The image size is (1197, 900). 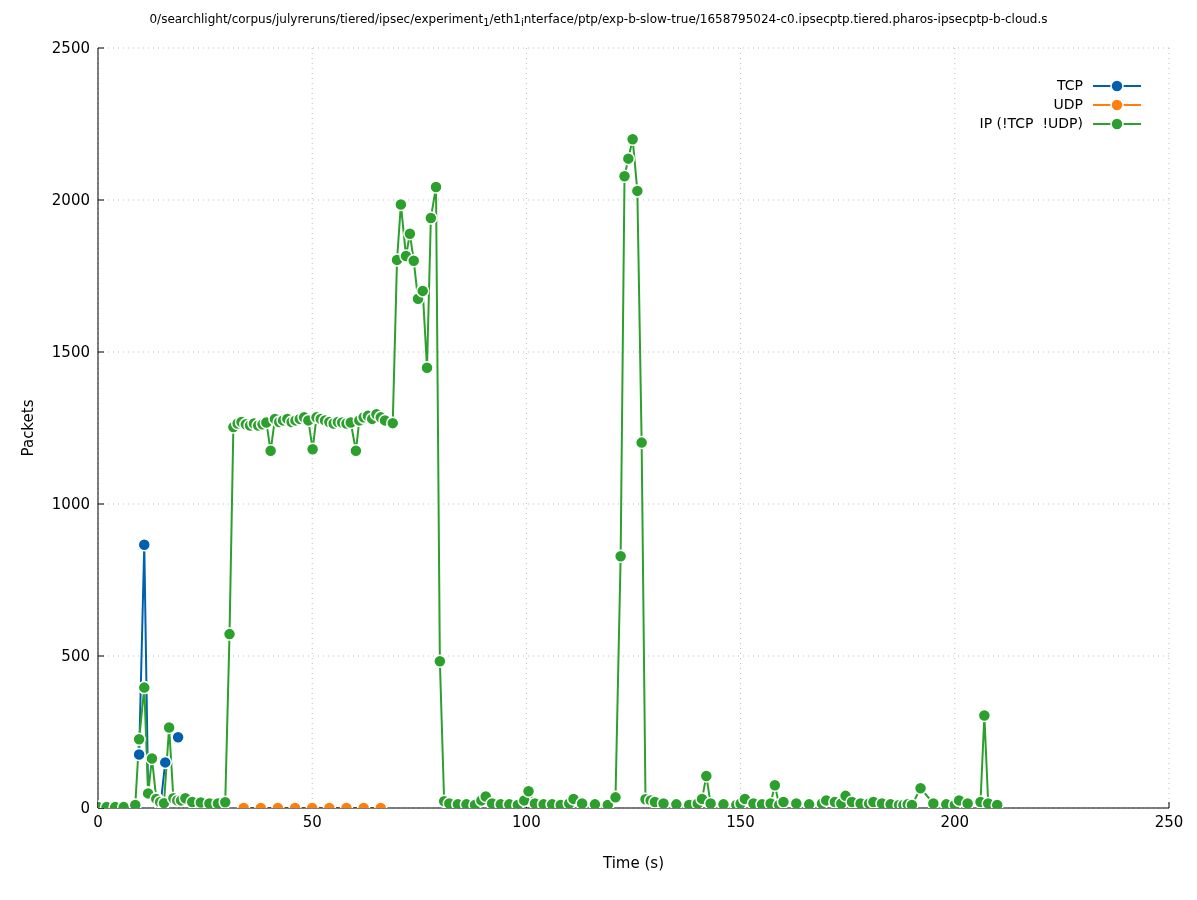 What do you see at coordinates (70, 48) in the screenshot?
I see `y-tick-label: 2500` at bounding box center [70, 48].